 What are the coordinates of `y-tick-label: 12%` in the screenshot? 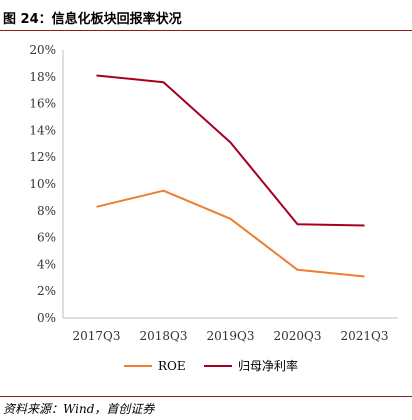 It's located at (42, 157).